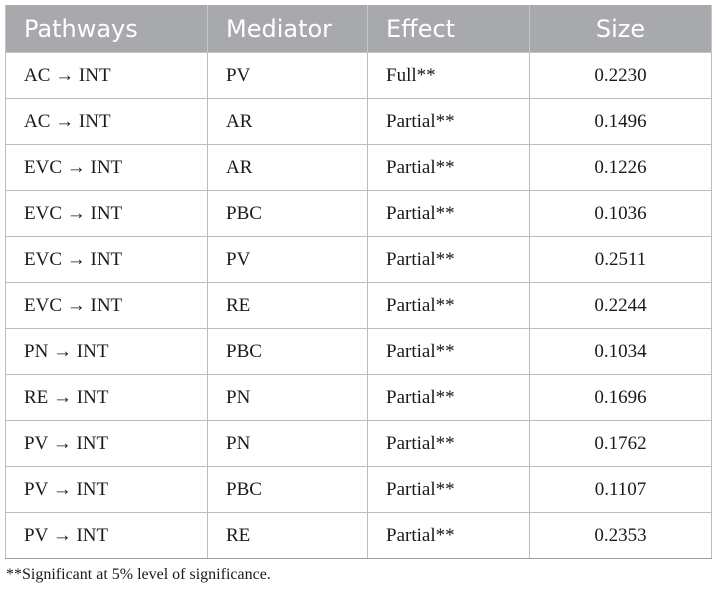 The image size is (716, 591). Describe the element at coordinates (620, 443) in the screenshot. I see `size-cell: 0.1762` at that location.